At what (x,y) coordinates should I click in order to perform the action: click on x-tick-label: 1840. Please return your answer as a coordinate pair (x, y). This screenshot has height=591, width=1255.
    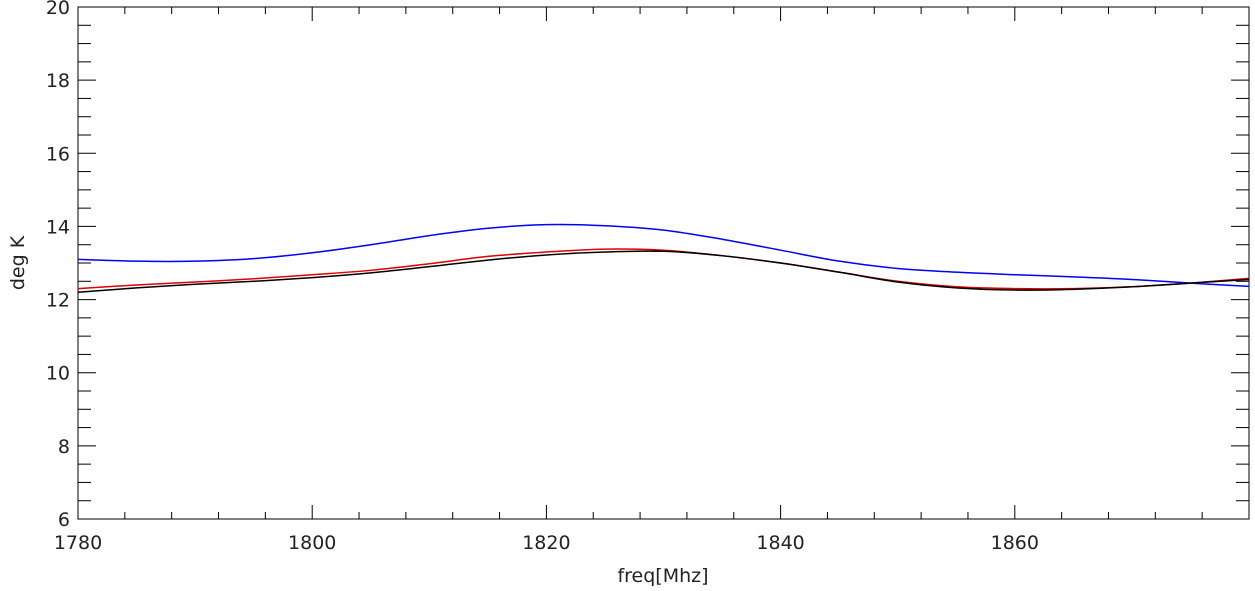
    Looking at the image, I should click on (780, 543).